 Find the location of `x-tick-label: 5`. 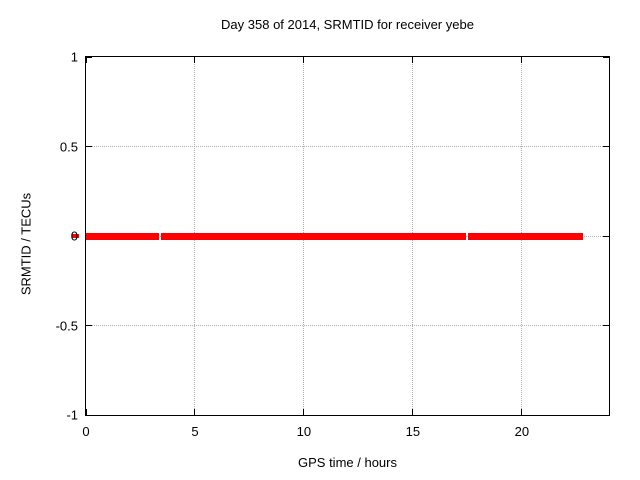

x-tick-label: 5 is located at coordinates (195, 431).